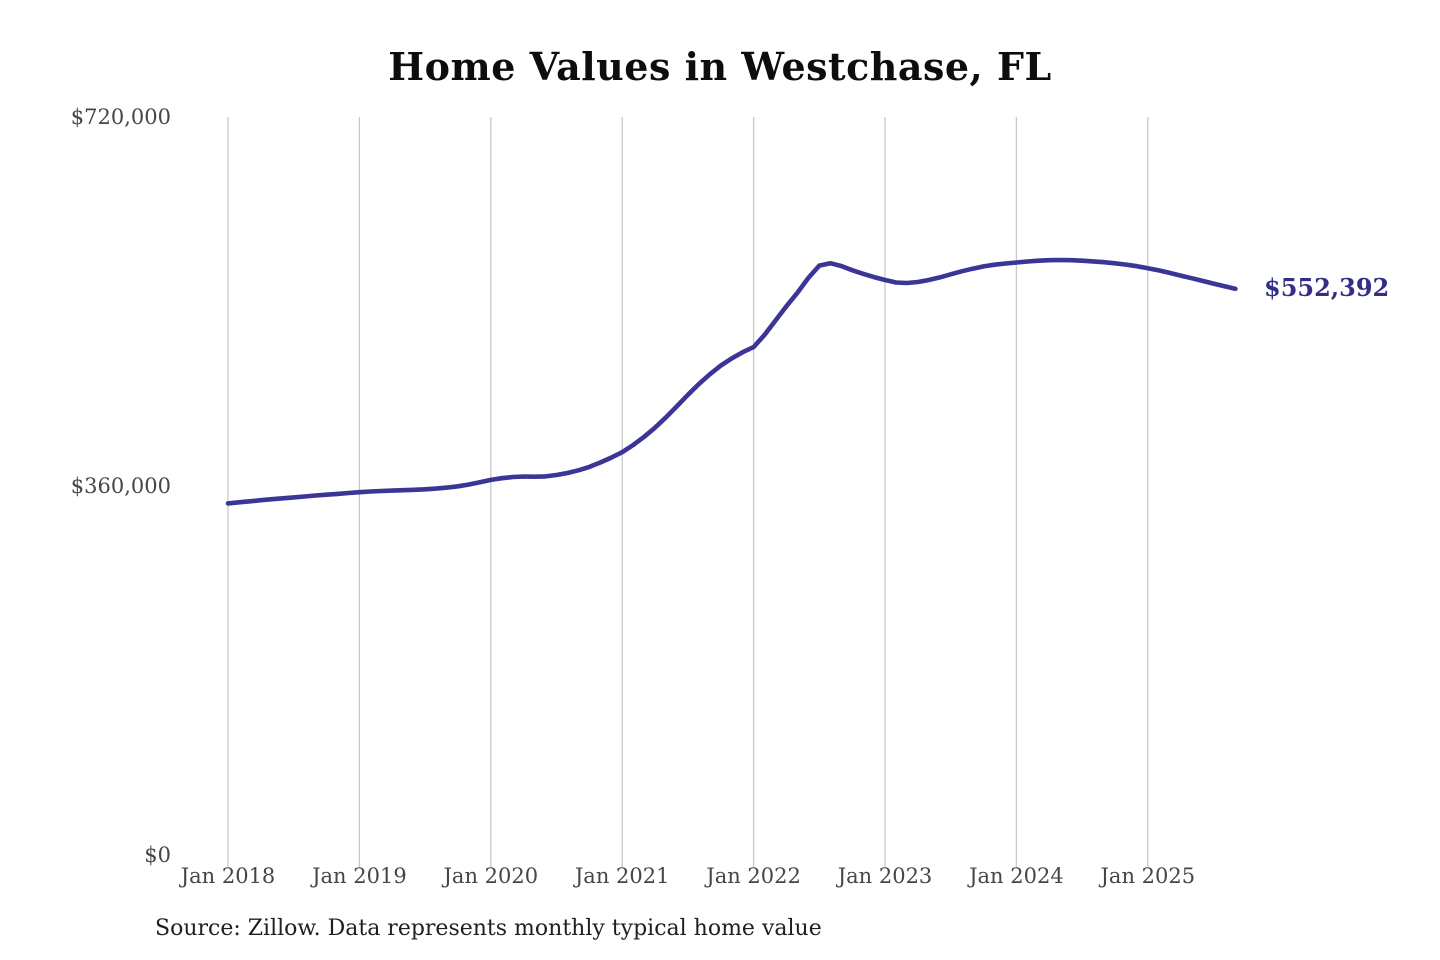 This screenshot has width=1440, height=960. Describe the element at coordinates (752, 876) in the screenshot. I see `x-axis-tick-label: Jan 2022` at that location.